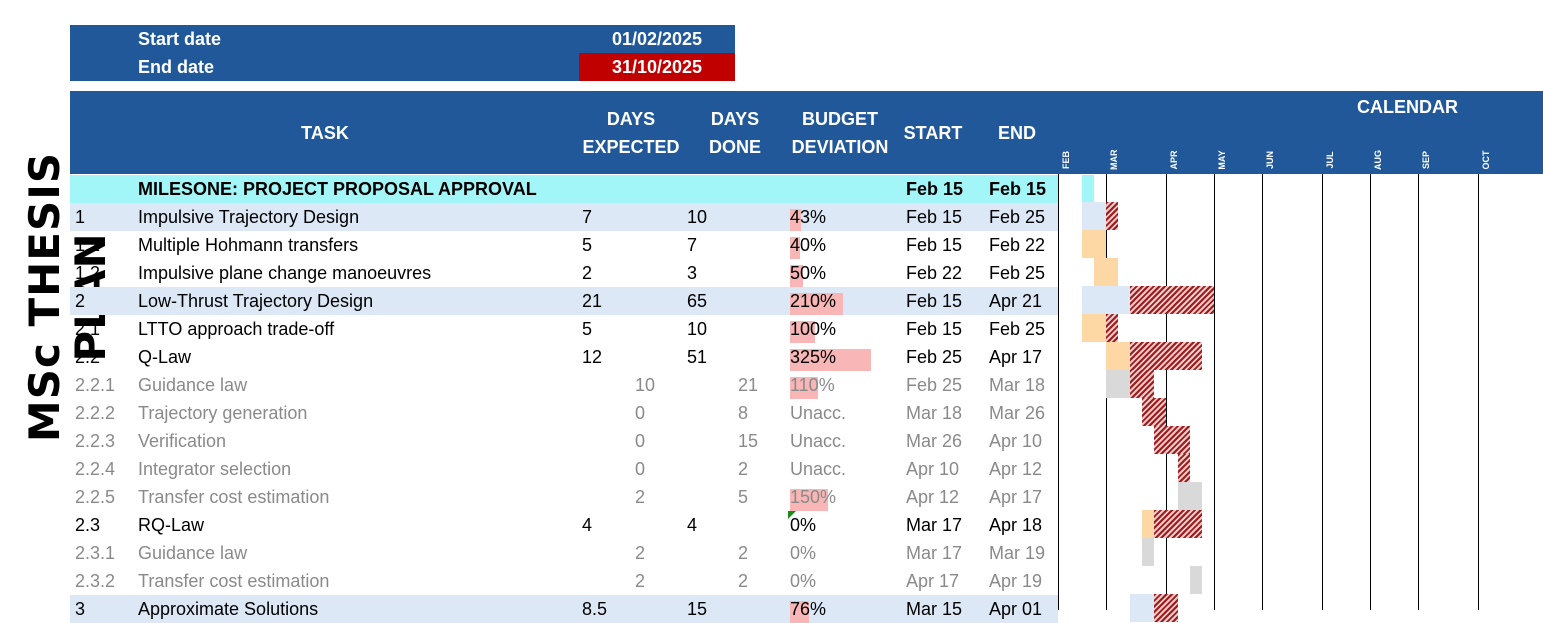  What do you see at coordinates (1017, 553) in the screenshot?
I see `end-date-cell: Mar 19` at bounding box center [1017, 553].